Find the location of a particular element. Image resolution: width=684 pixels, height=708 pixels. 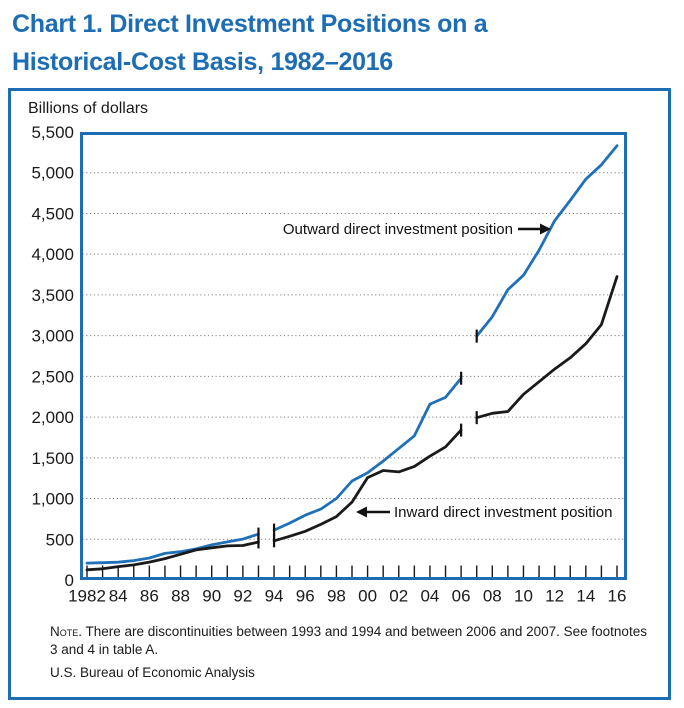

x-tick-label: 86 is located at coordinates (149, 596).